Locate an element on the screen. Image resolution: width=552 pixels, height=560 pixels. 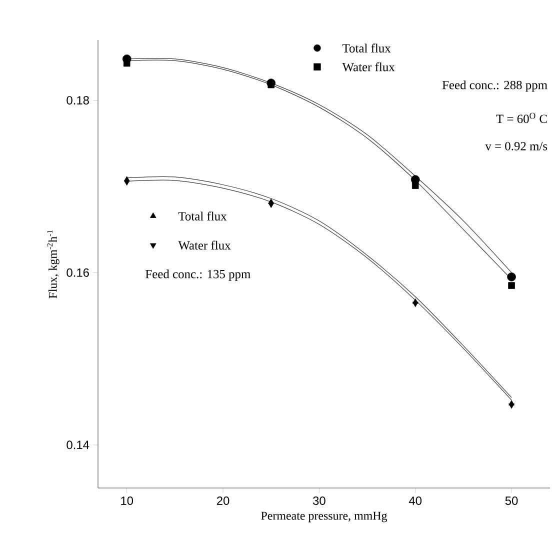
x-tick-label: 10 is located at coordinates (127, 500).